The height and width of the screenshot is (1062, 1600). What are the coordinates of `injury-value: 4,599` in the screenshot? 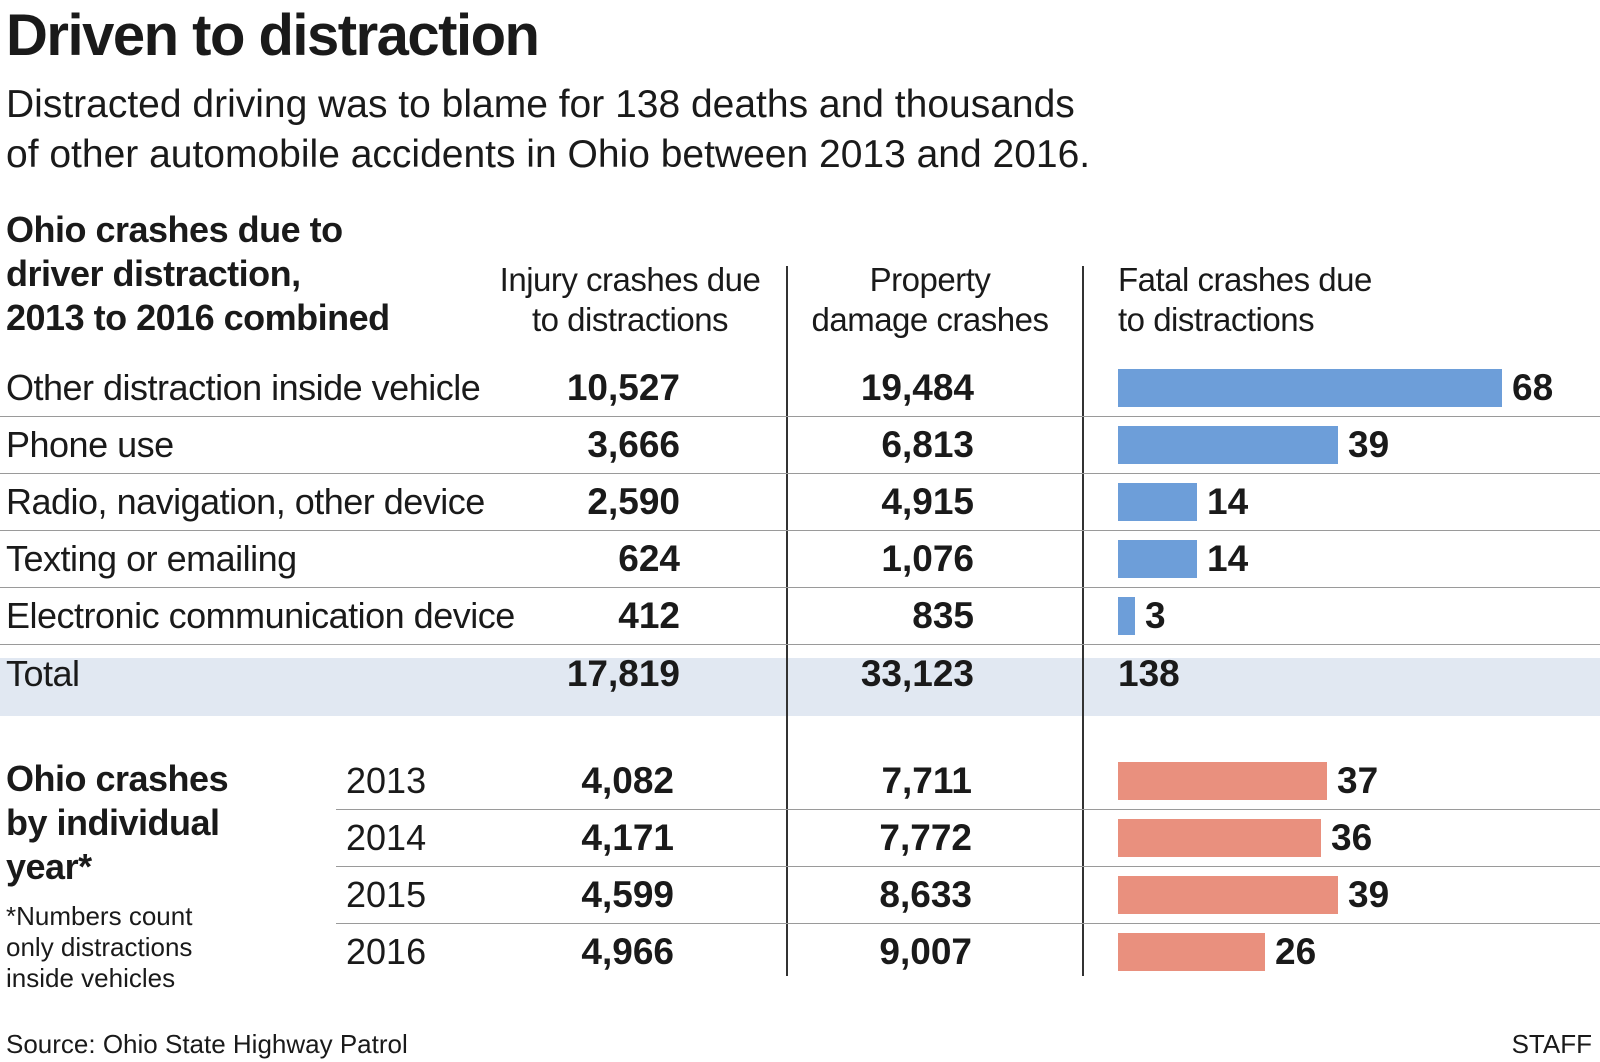 It's located at (627, 894).